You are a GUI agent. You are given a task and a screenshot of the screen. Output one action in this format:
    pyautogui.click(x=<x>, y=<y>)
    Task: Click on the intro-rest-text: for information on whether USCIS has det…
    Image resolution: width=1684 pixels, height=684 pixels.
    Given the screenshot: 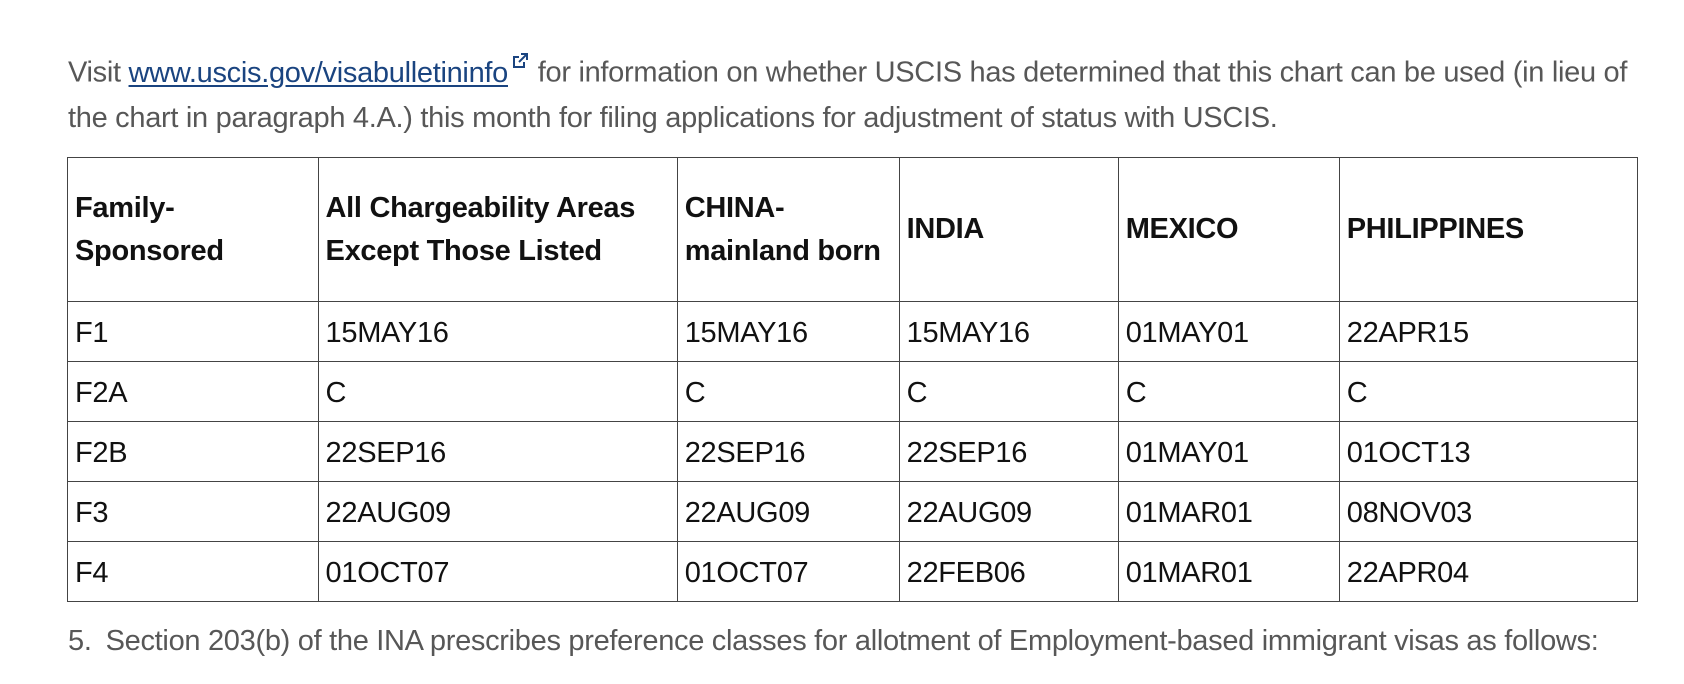 What is the action you would take?
    pyautogui.click(x=848, y=95)
    